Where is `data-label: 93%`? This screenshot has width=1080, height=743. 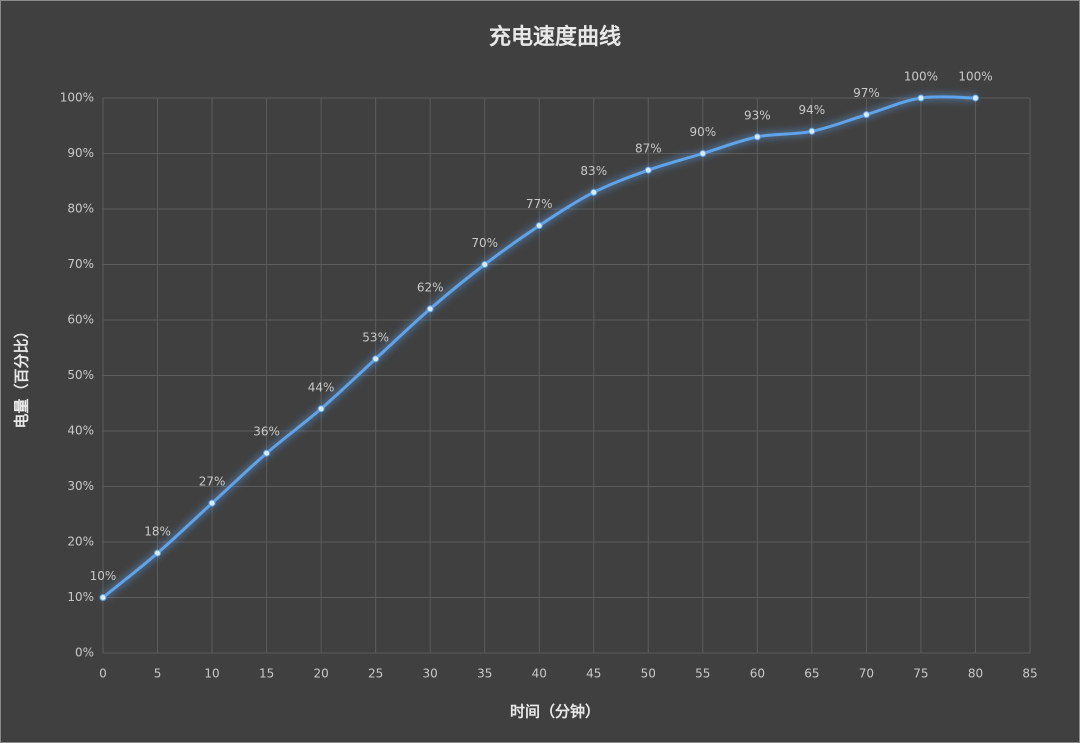
data-label: 93% is located at coordinates (757, 115).